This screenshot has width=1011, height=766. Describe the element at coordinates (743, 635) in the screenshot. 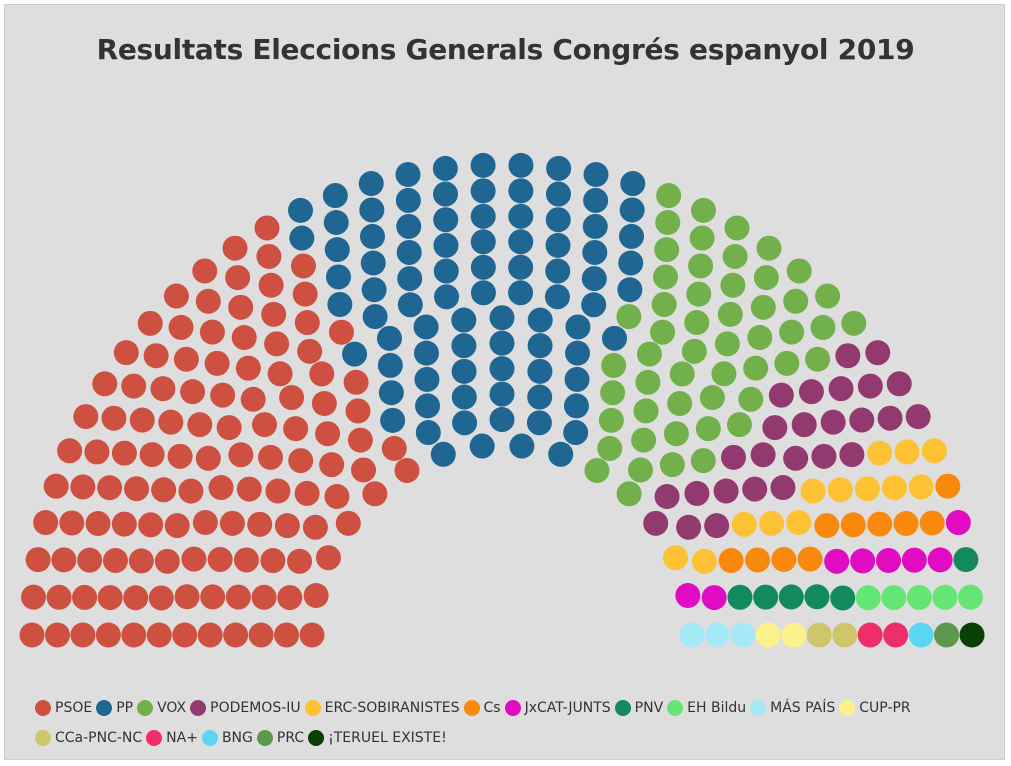

I see `seat-m-s-pa-s` at that location.